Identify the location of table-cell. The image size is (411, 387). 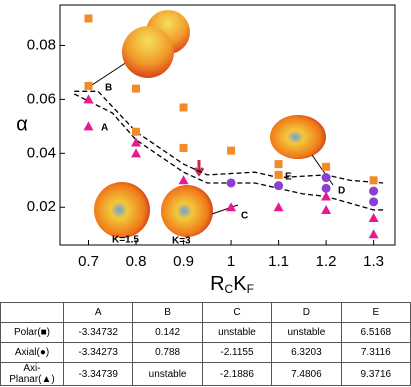
(32, 312).